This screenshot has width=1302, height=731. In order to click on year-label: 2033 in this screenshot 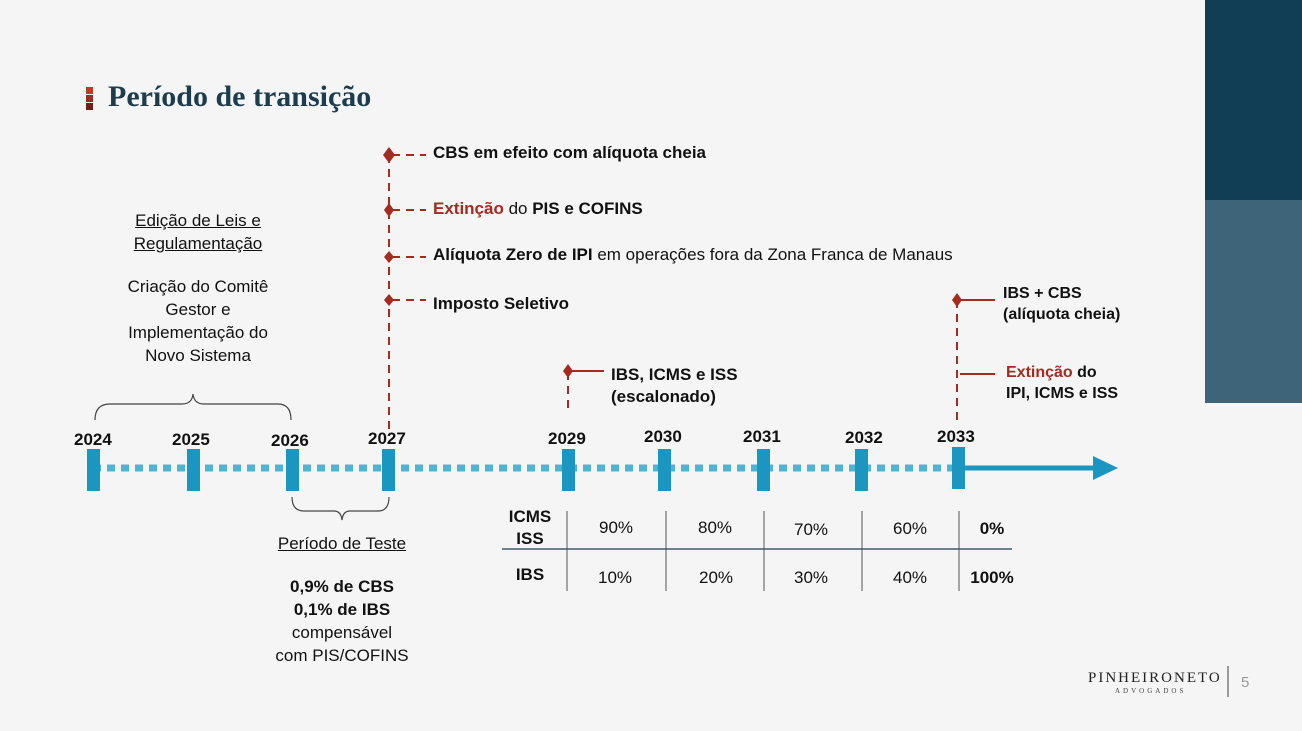, I will do `click(956, 436)`.